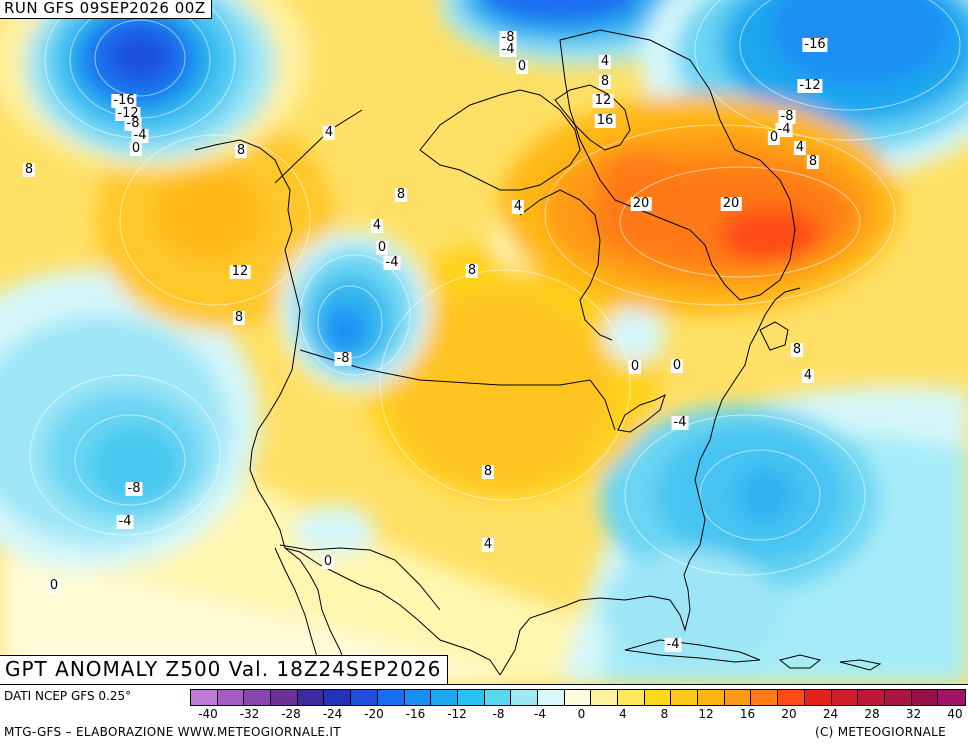 The image size is (968, 746). Describe the element at coordinates (706, 714) in the screenshot. I see `scale-tick-label: 12` at that location.